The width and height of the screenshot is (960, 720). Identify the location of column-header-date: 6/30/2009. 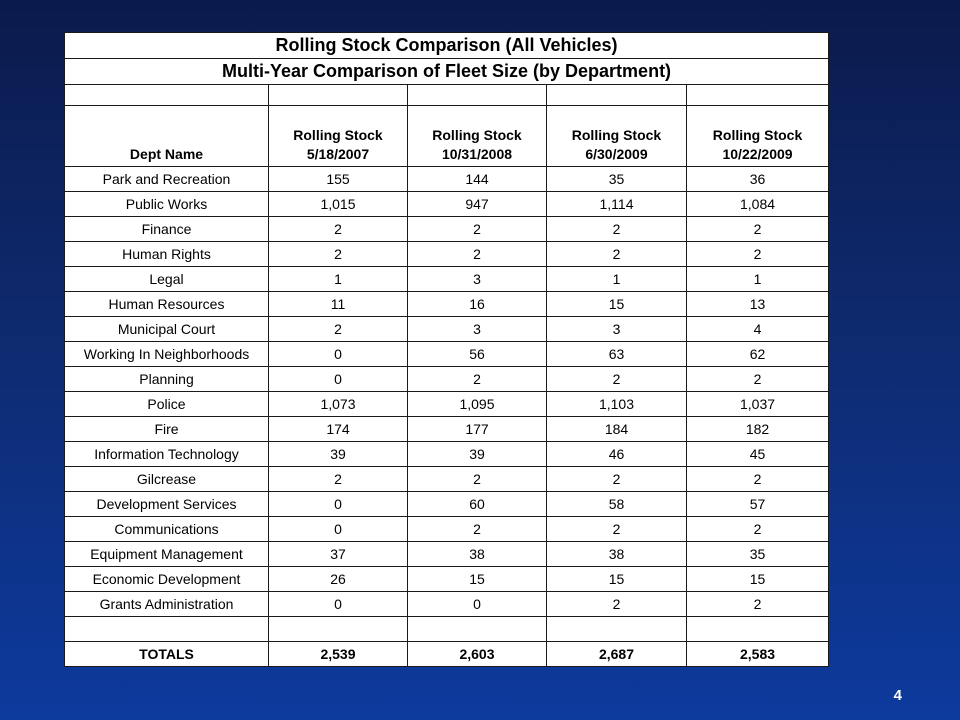
(616, 154).